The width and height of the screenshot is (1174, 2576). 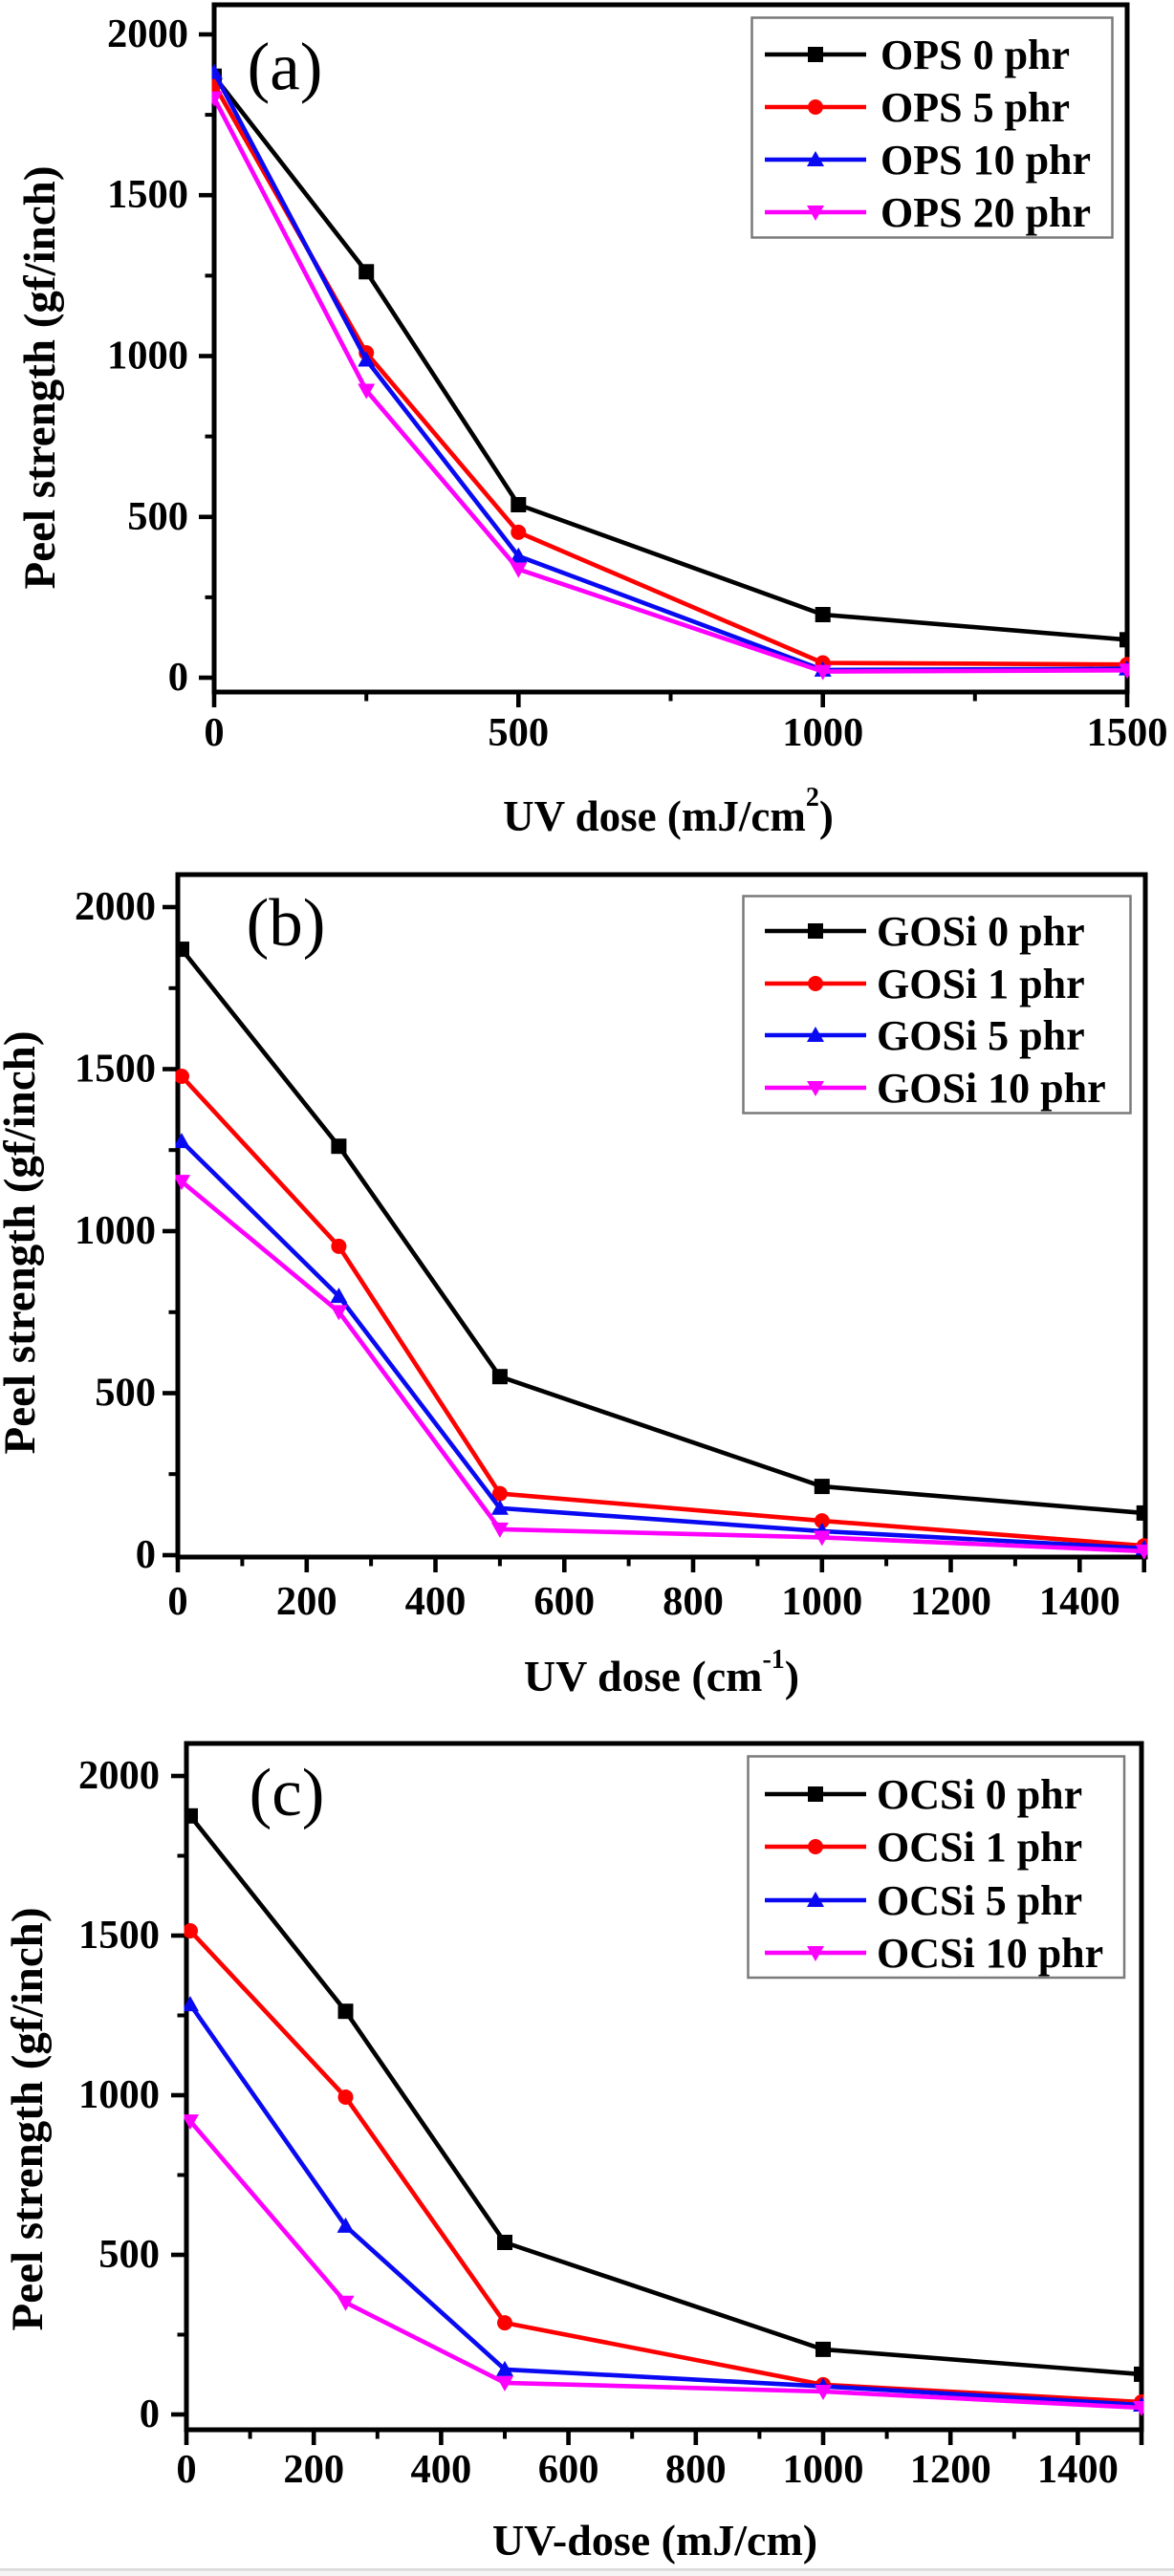 What do you see at coordinates (981, 984) in the screenshot?
I see `svg-text: GOSi 1 phr` at bounding box center [981, 984].